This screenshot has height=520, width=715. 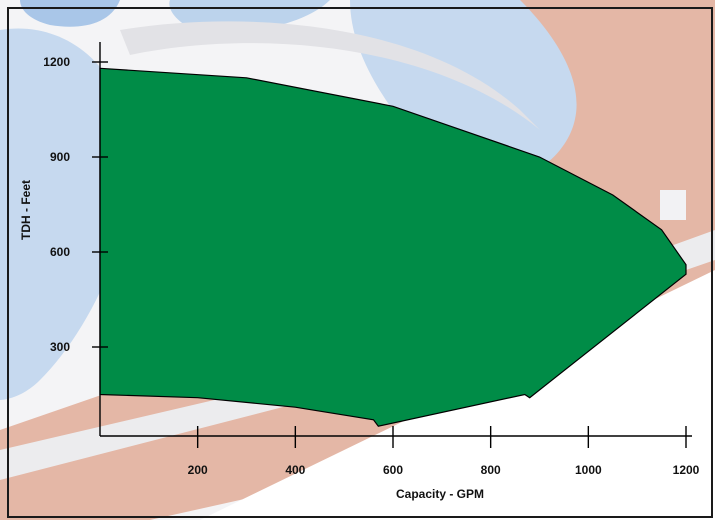 I want to click on bg-blue-shape-top, so click(x=70, y=13).